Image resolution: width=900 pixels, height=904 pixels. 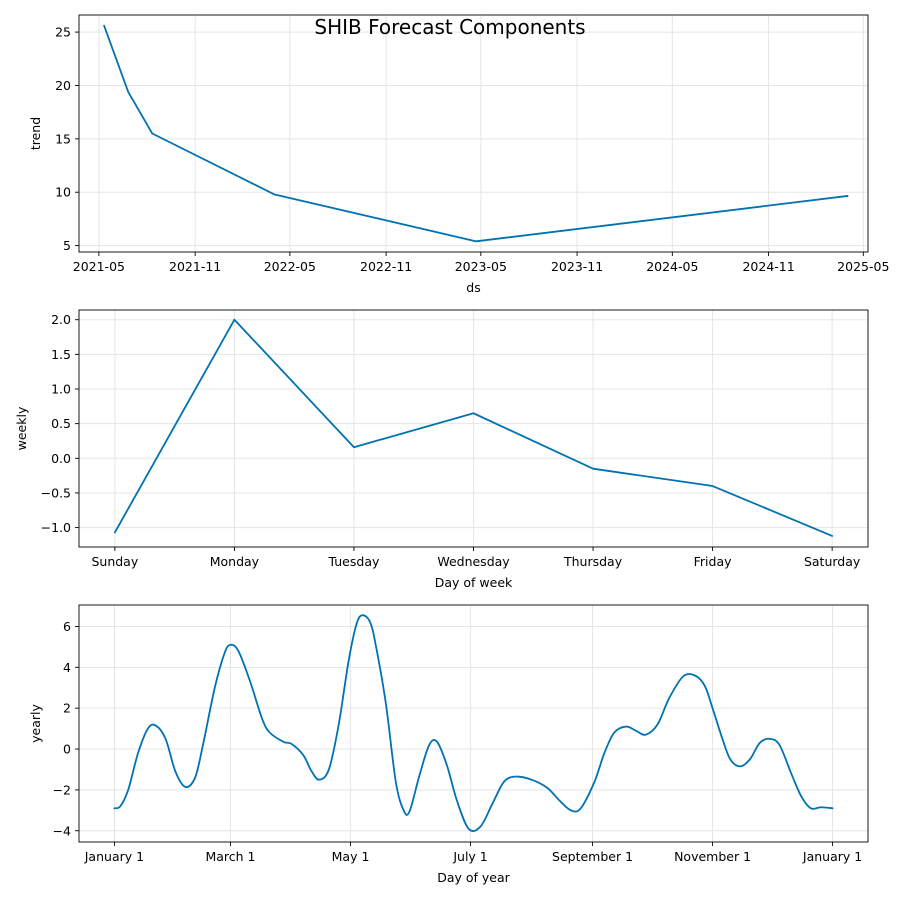 I want to click on weekly-ytick-label: 0.0, so click(x=61, y=458).